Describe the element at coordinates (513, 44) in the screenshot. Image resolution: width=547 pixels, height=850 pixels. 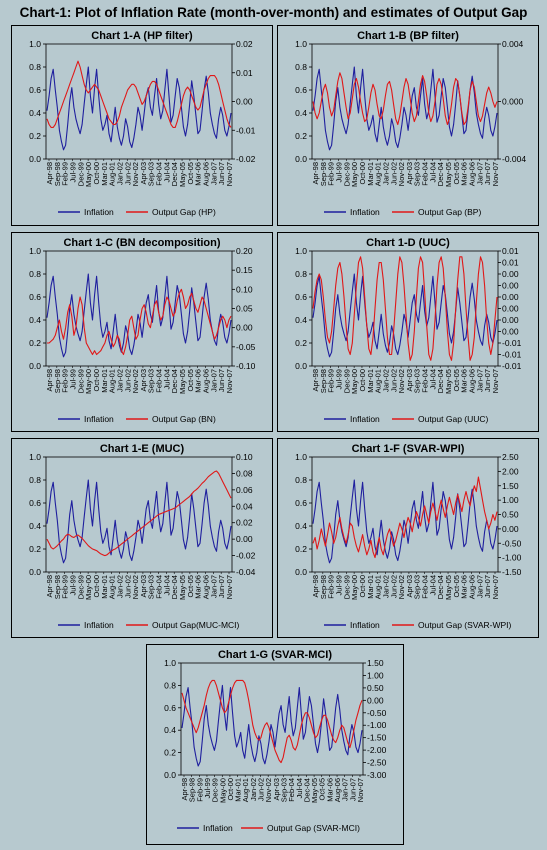
I see `right-tick-label: 0.004` at that location.